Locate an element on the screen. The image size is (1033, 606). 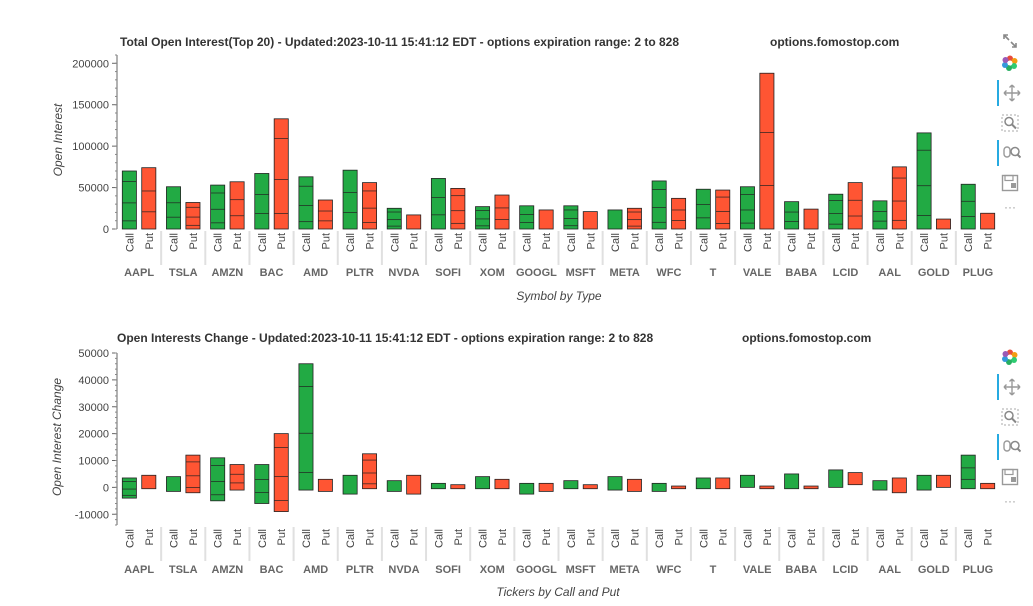
reset-expand-icon is located at coordinates (1010, 41).